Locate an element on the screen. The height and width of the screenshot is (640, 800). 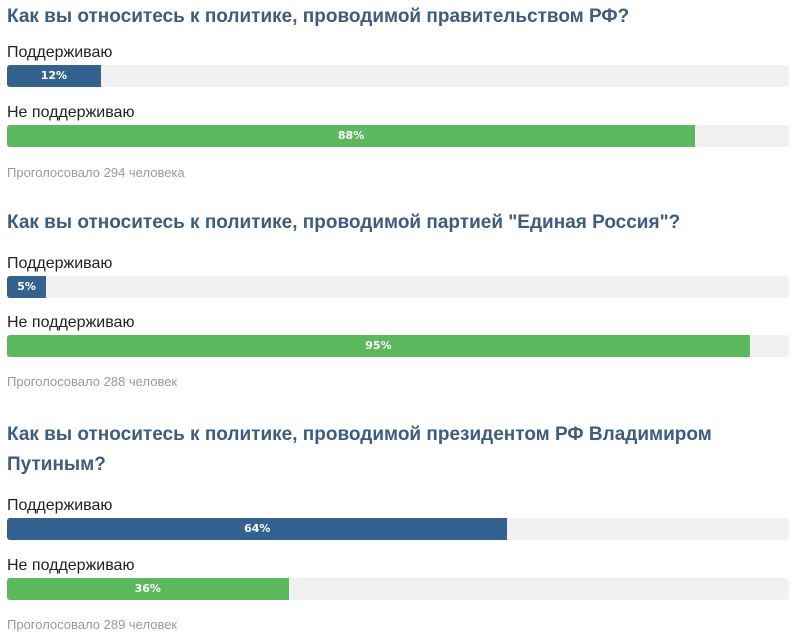
result-bar-track: 12% is located at coordinates (398, 76).